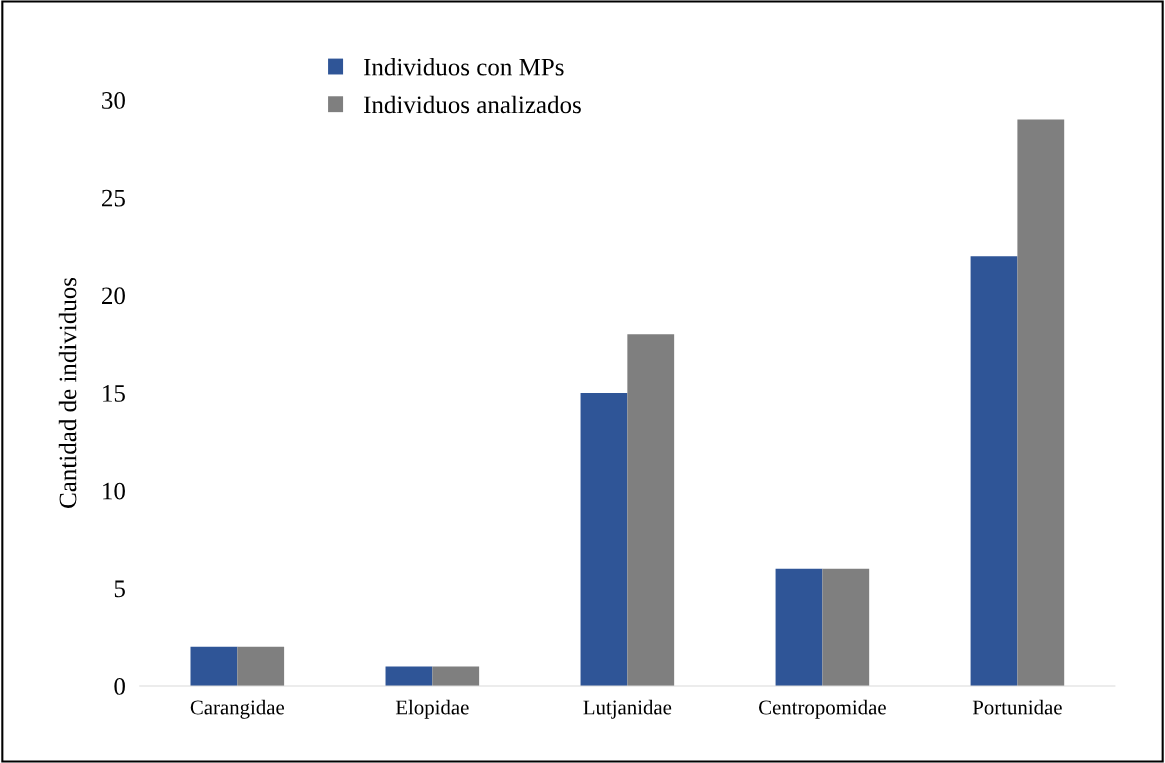  What do you see at coordinates (822, 709) in the screenshot?
I see `x-tick-label: Centropomidae` at bounding box center [822, 709].